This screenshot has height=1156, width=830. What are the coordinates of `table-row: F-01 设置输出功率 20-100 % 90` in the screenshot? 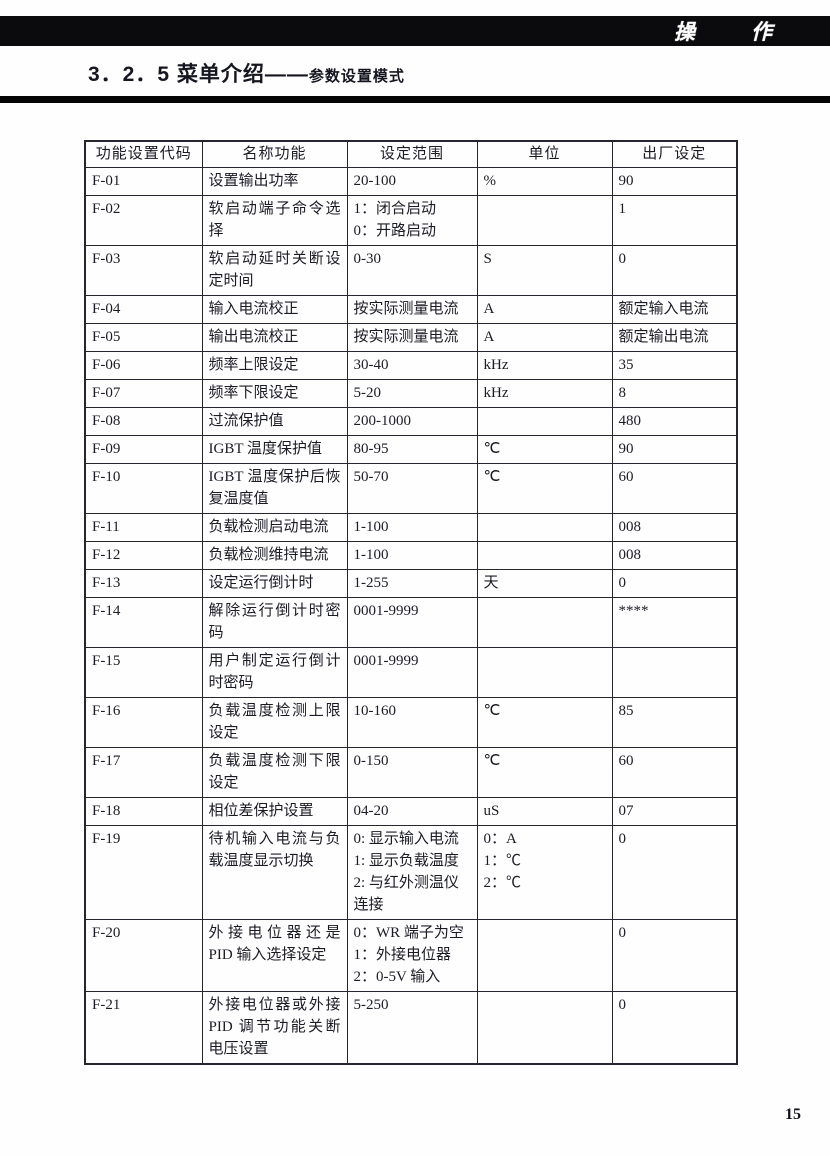 It's located at (411, 181).